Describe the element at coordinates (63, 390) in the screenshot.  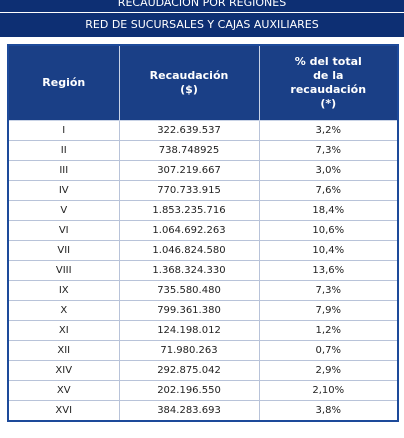
I see `table-cell: XV` at that location.